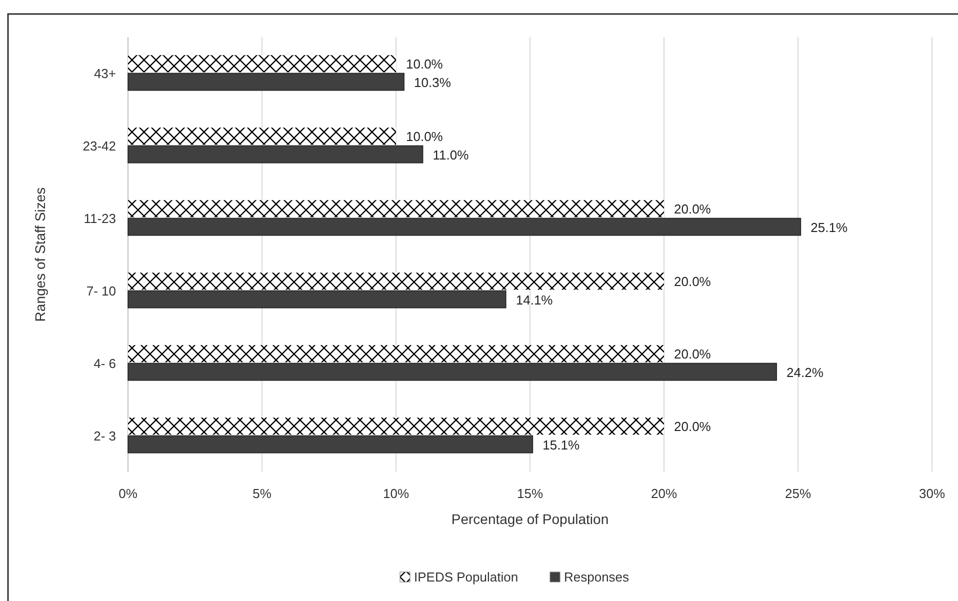 The width and height of the screenshot is (958, 601). I want to click on data-label: 14.1%, so click(535, 300).